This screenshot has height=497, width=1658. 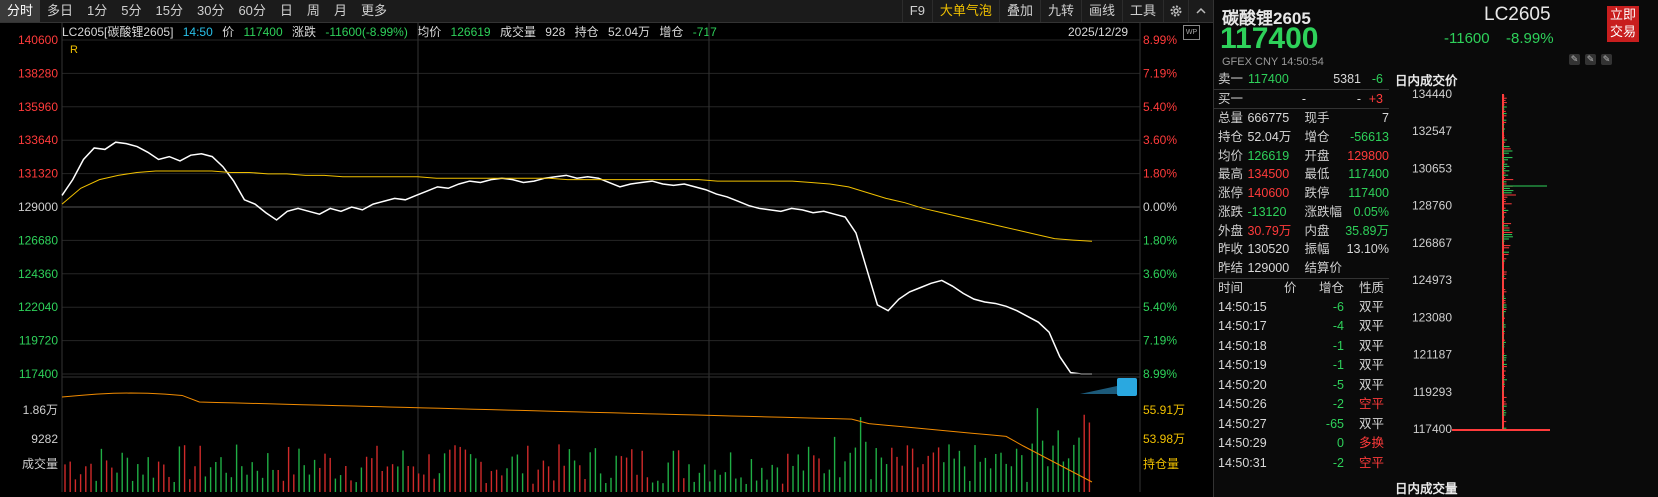 What do you see at coordinates (118, 32) in the screenshot?
I see `contract-code: LC2605[碳酸锂2605]` at bounding box center [118, 32].